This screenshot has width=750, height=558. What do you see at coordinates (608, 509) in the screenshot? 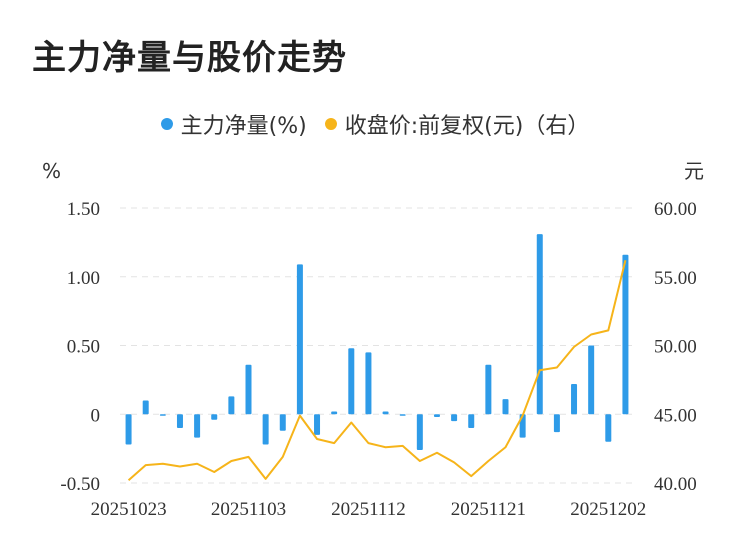
I see `x-tick-label: 20251202` at bounding box center [608, 509].